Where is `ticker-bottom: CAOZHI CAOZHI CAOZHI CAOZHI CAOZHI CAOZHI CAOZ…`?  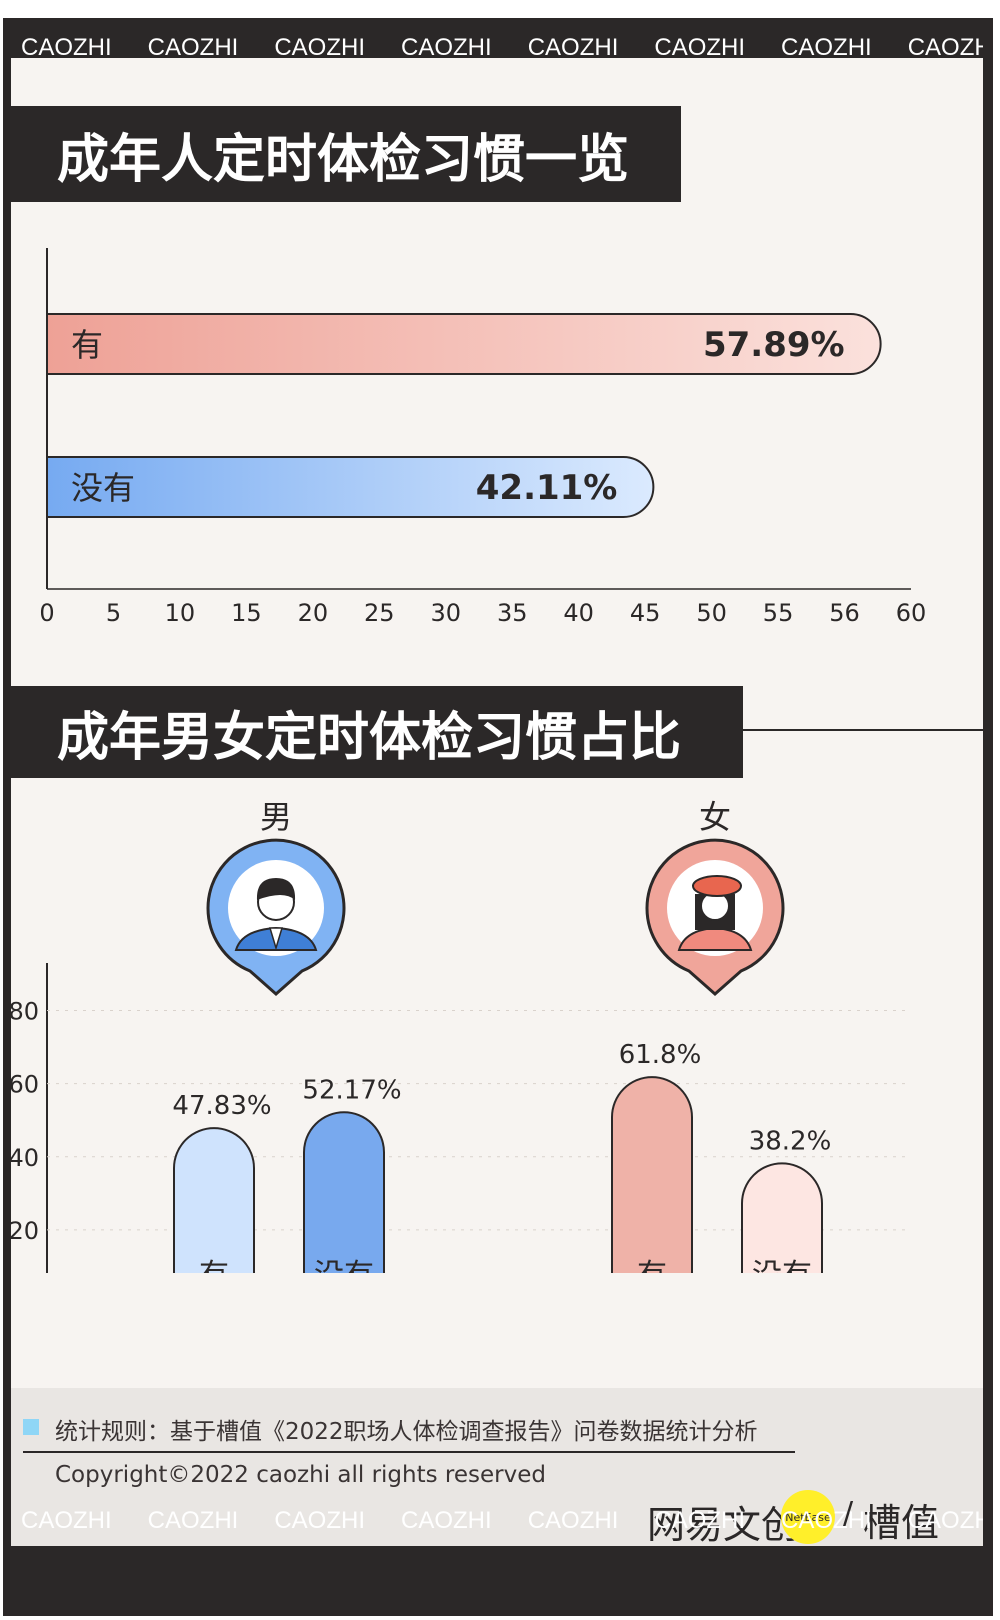
ticker-bottom: CAOZHI CAOZHI CAOZHI CAOZHI CAOZHI CAOZHI CAOZ… is located at coordinates (497, 1521).